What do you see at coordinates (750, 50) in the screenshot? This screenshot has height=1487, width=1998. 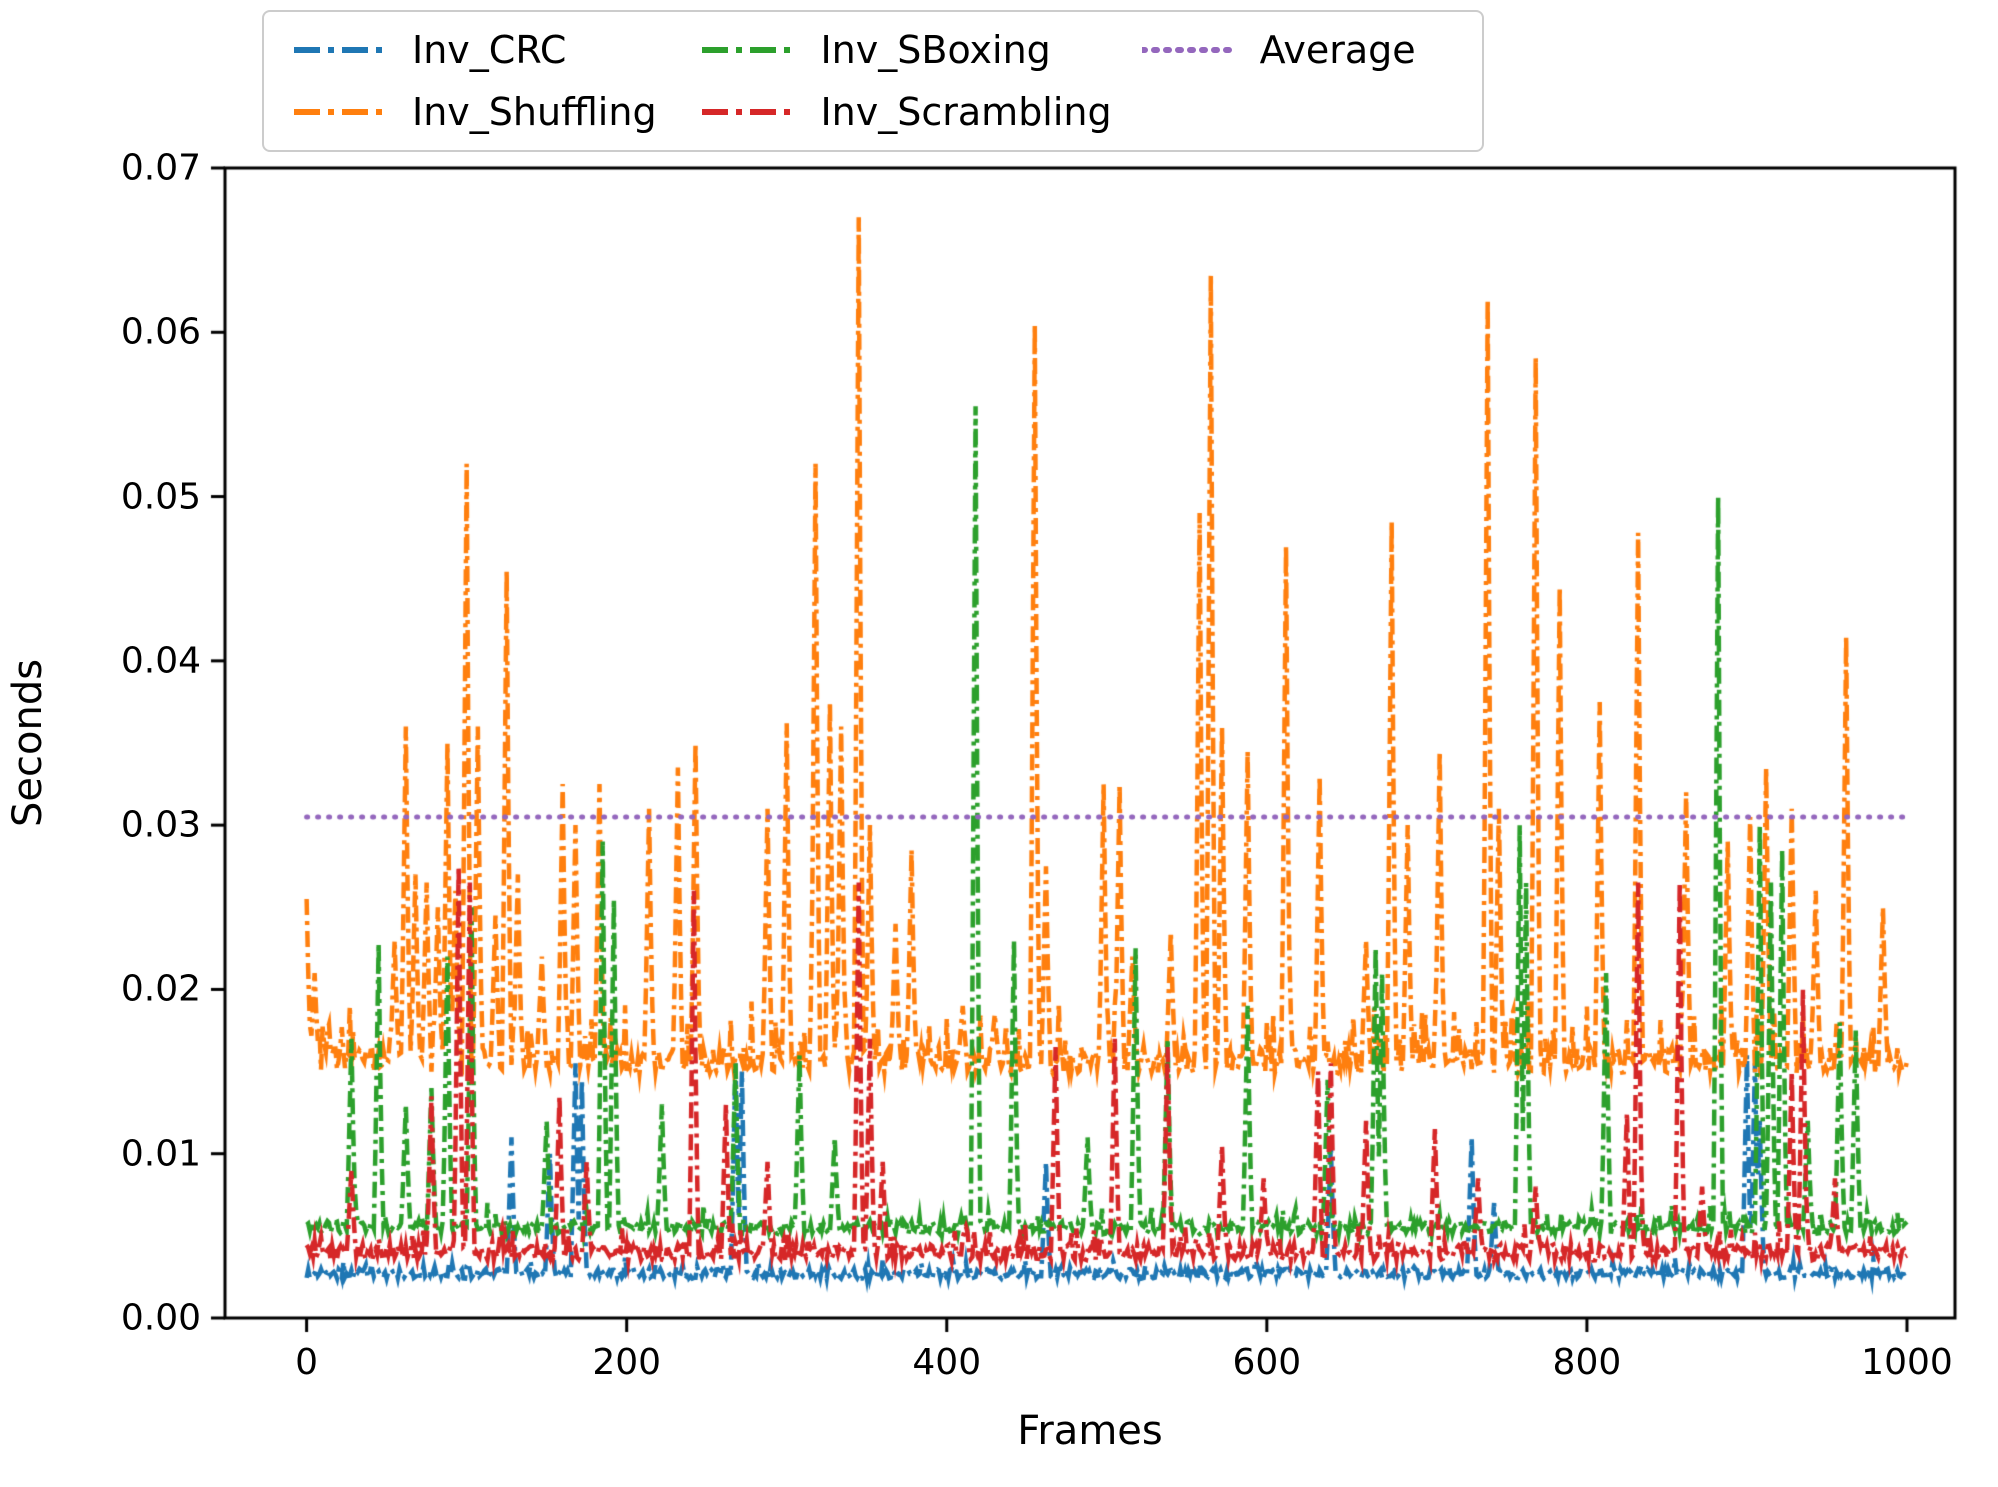 I see `inv-sboxing-line-swatch` at bounding box center [750, 50].